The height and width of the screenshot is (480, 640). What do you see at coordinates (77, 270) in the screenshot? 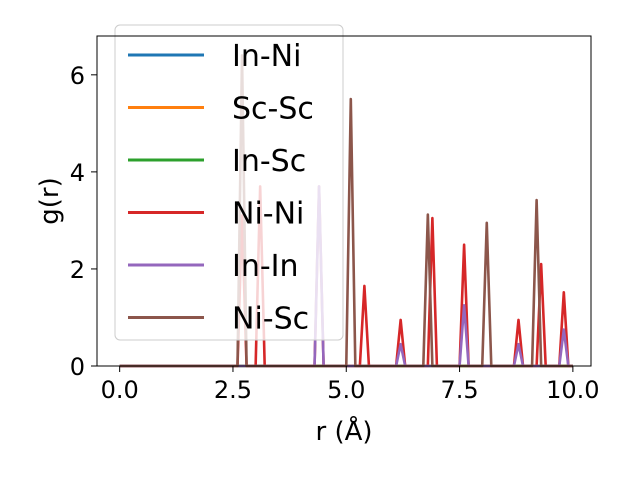
I see `y-tick-label: 2` at bounding box center [77, 270].